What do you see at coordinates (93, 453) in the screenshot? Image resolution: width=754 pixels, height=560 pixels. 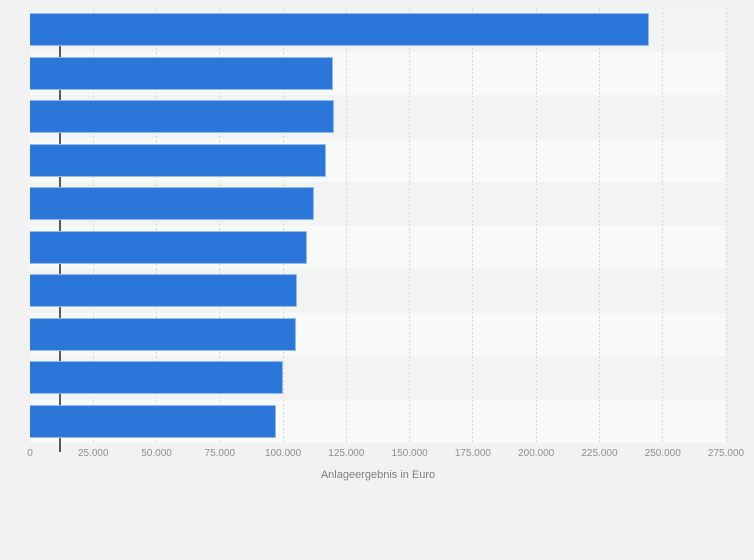 I see `x-tick-label: 25.000` at bounding box center [93, 453].